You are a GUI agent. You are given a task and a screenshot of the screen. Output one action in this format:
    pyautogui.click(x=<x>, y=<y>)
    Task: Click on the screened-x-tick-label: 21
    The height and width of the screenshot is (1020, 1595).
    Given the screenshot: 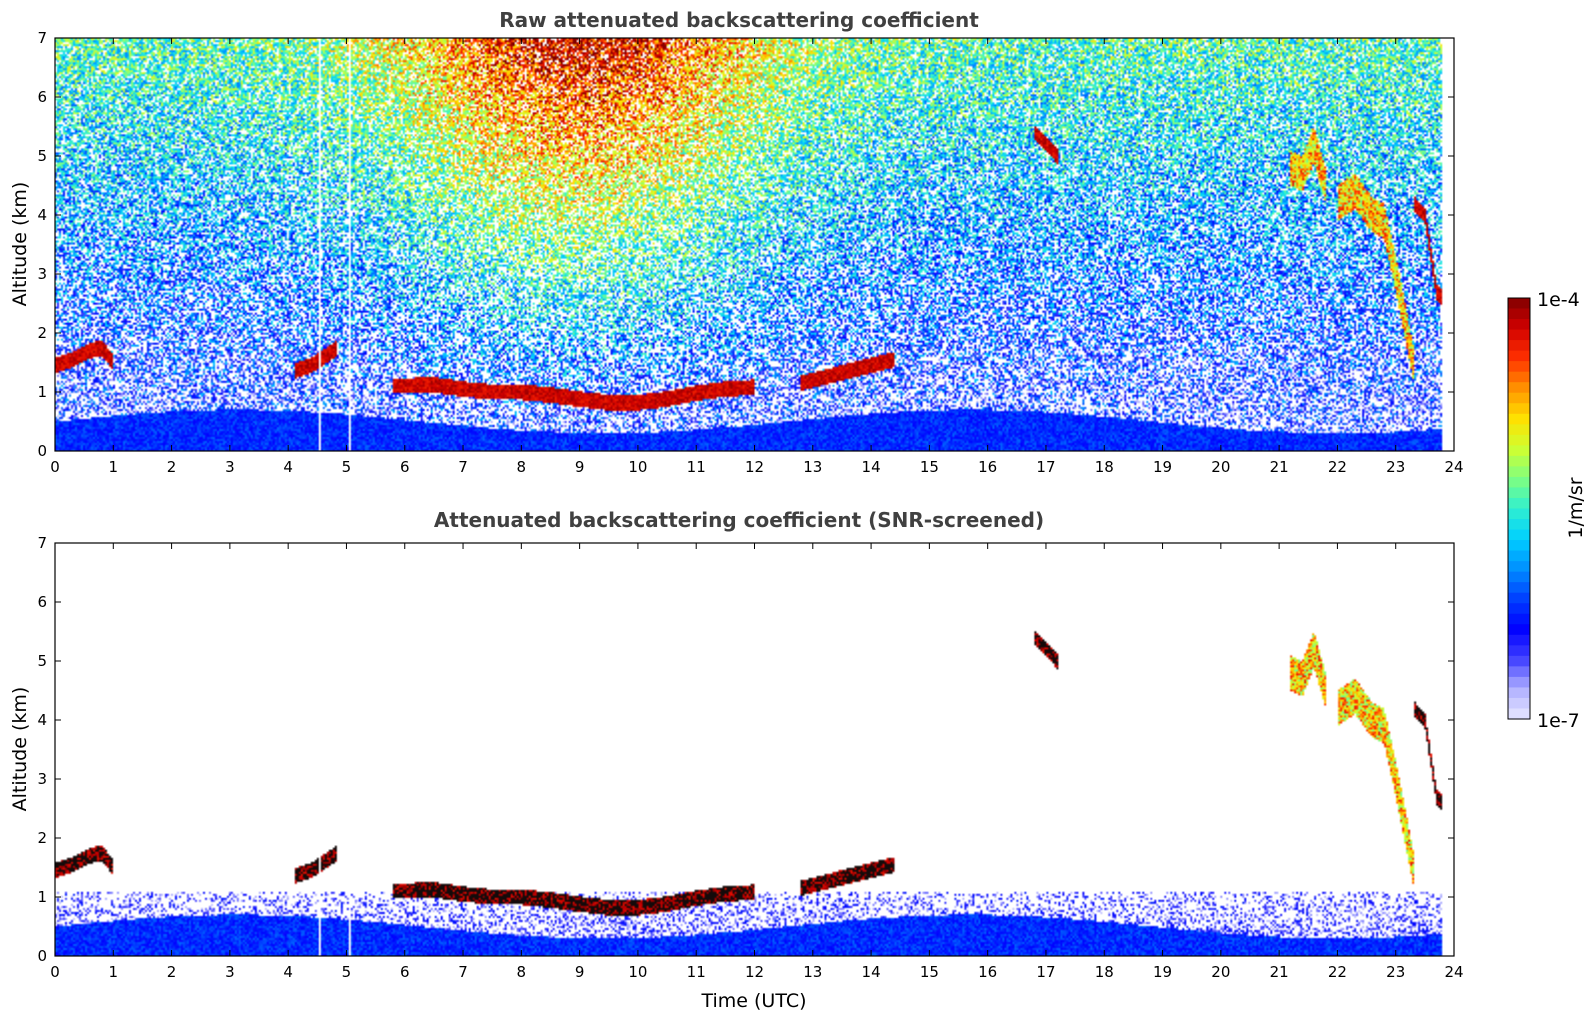 What is the action you would take?
    pyautogui.click(x=1279, y=972)
    